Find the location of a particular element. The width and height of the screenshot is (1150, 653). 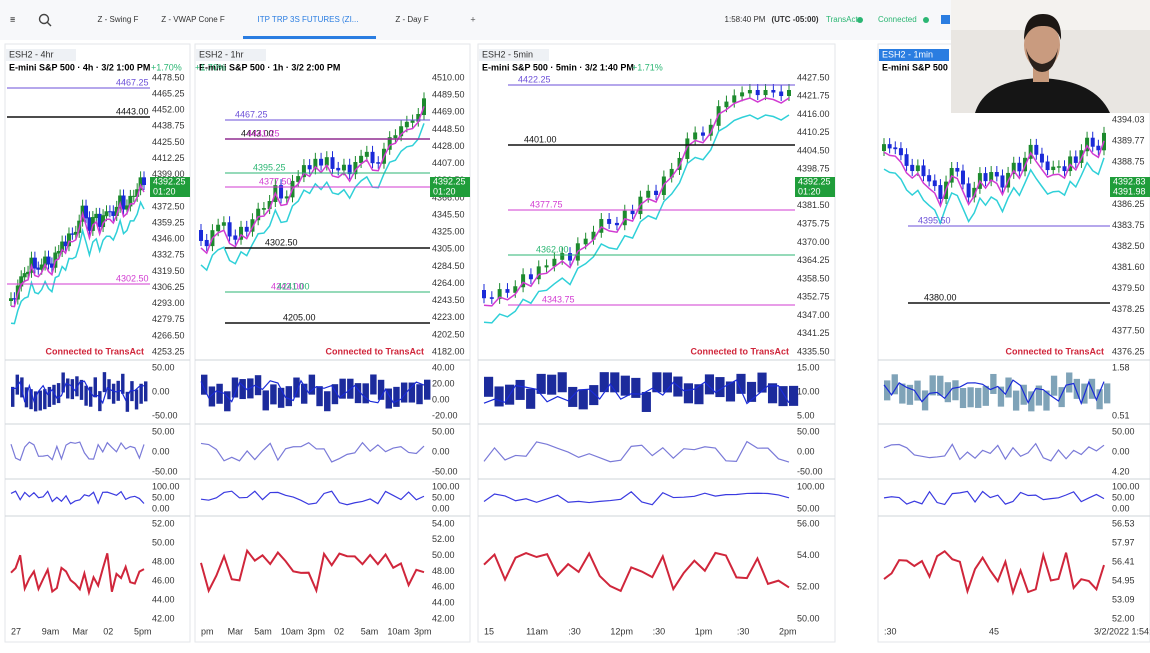

time-axis-label: 27 is located at coordinates (16, 631).